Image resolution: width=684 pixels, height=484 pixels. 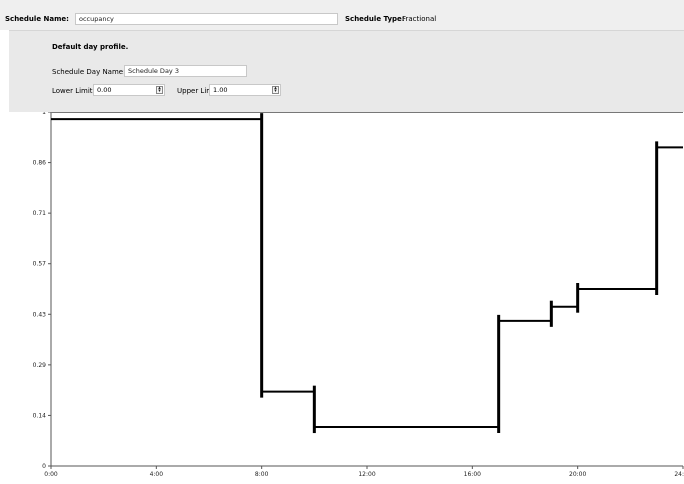 I want to click on x-tick-label: 8:00, so click(x=262, y=474).